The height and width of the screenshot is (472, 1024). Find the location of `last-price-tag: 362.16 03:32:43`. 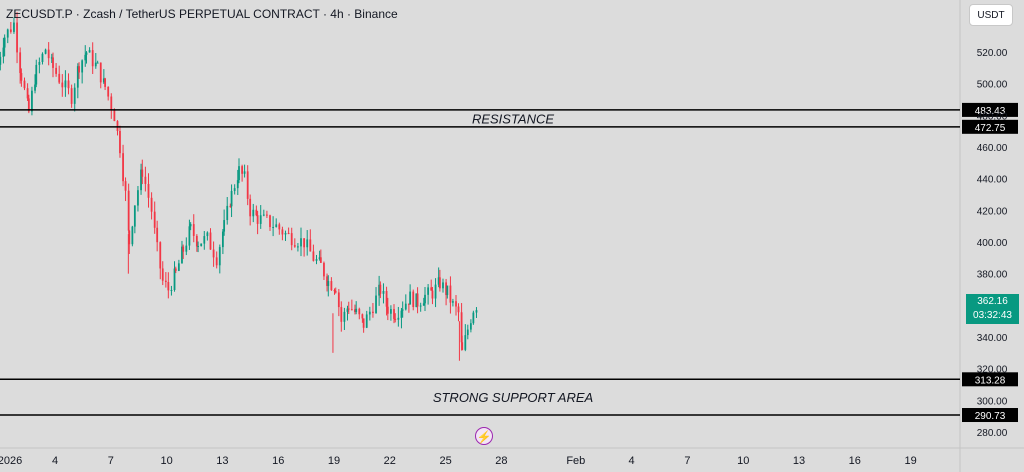

last-price-tag: 362.16 03:32:43 is located at coordinates (992, 309).